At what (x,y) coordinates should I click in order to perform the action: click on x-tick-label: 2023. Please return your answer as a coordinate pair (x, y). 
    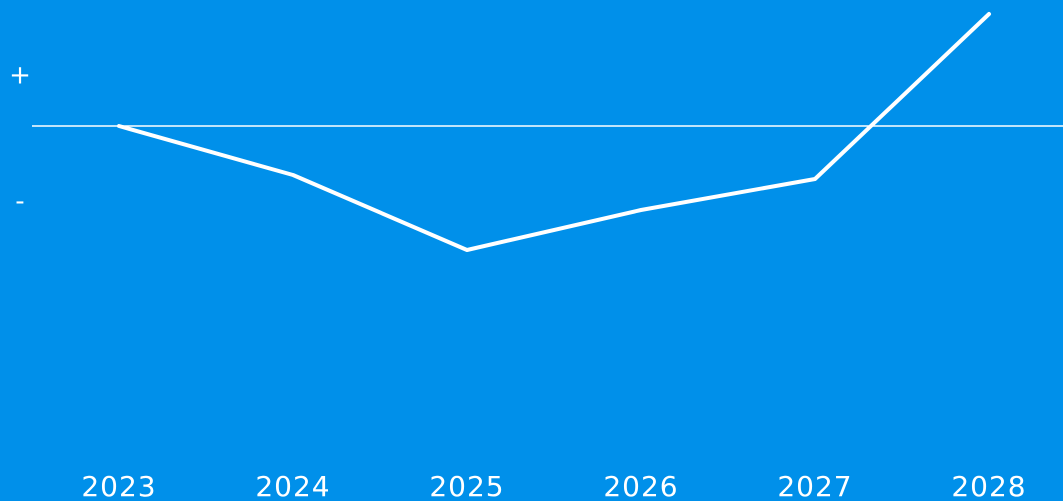
    Looking at the image, I should click on (118, 485).